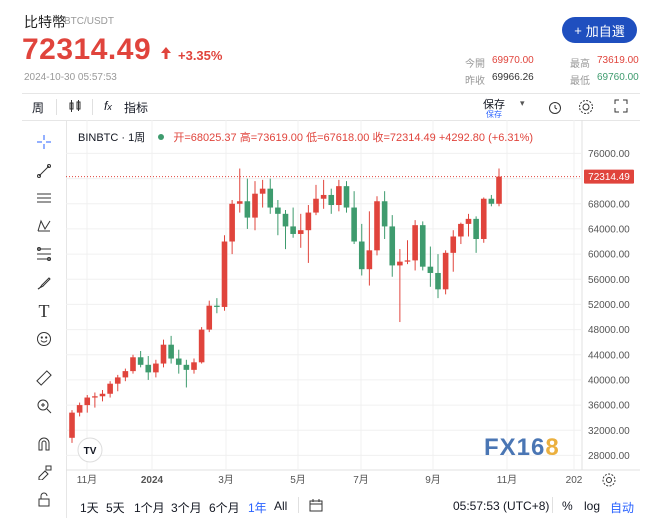 The width and height of the screenshot is (660, 518). What do you see at coordinates (592, 506) in the screenshot?
I see `log-toggle: log` at bounding box center [592, 506].